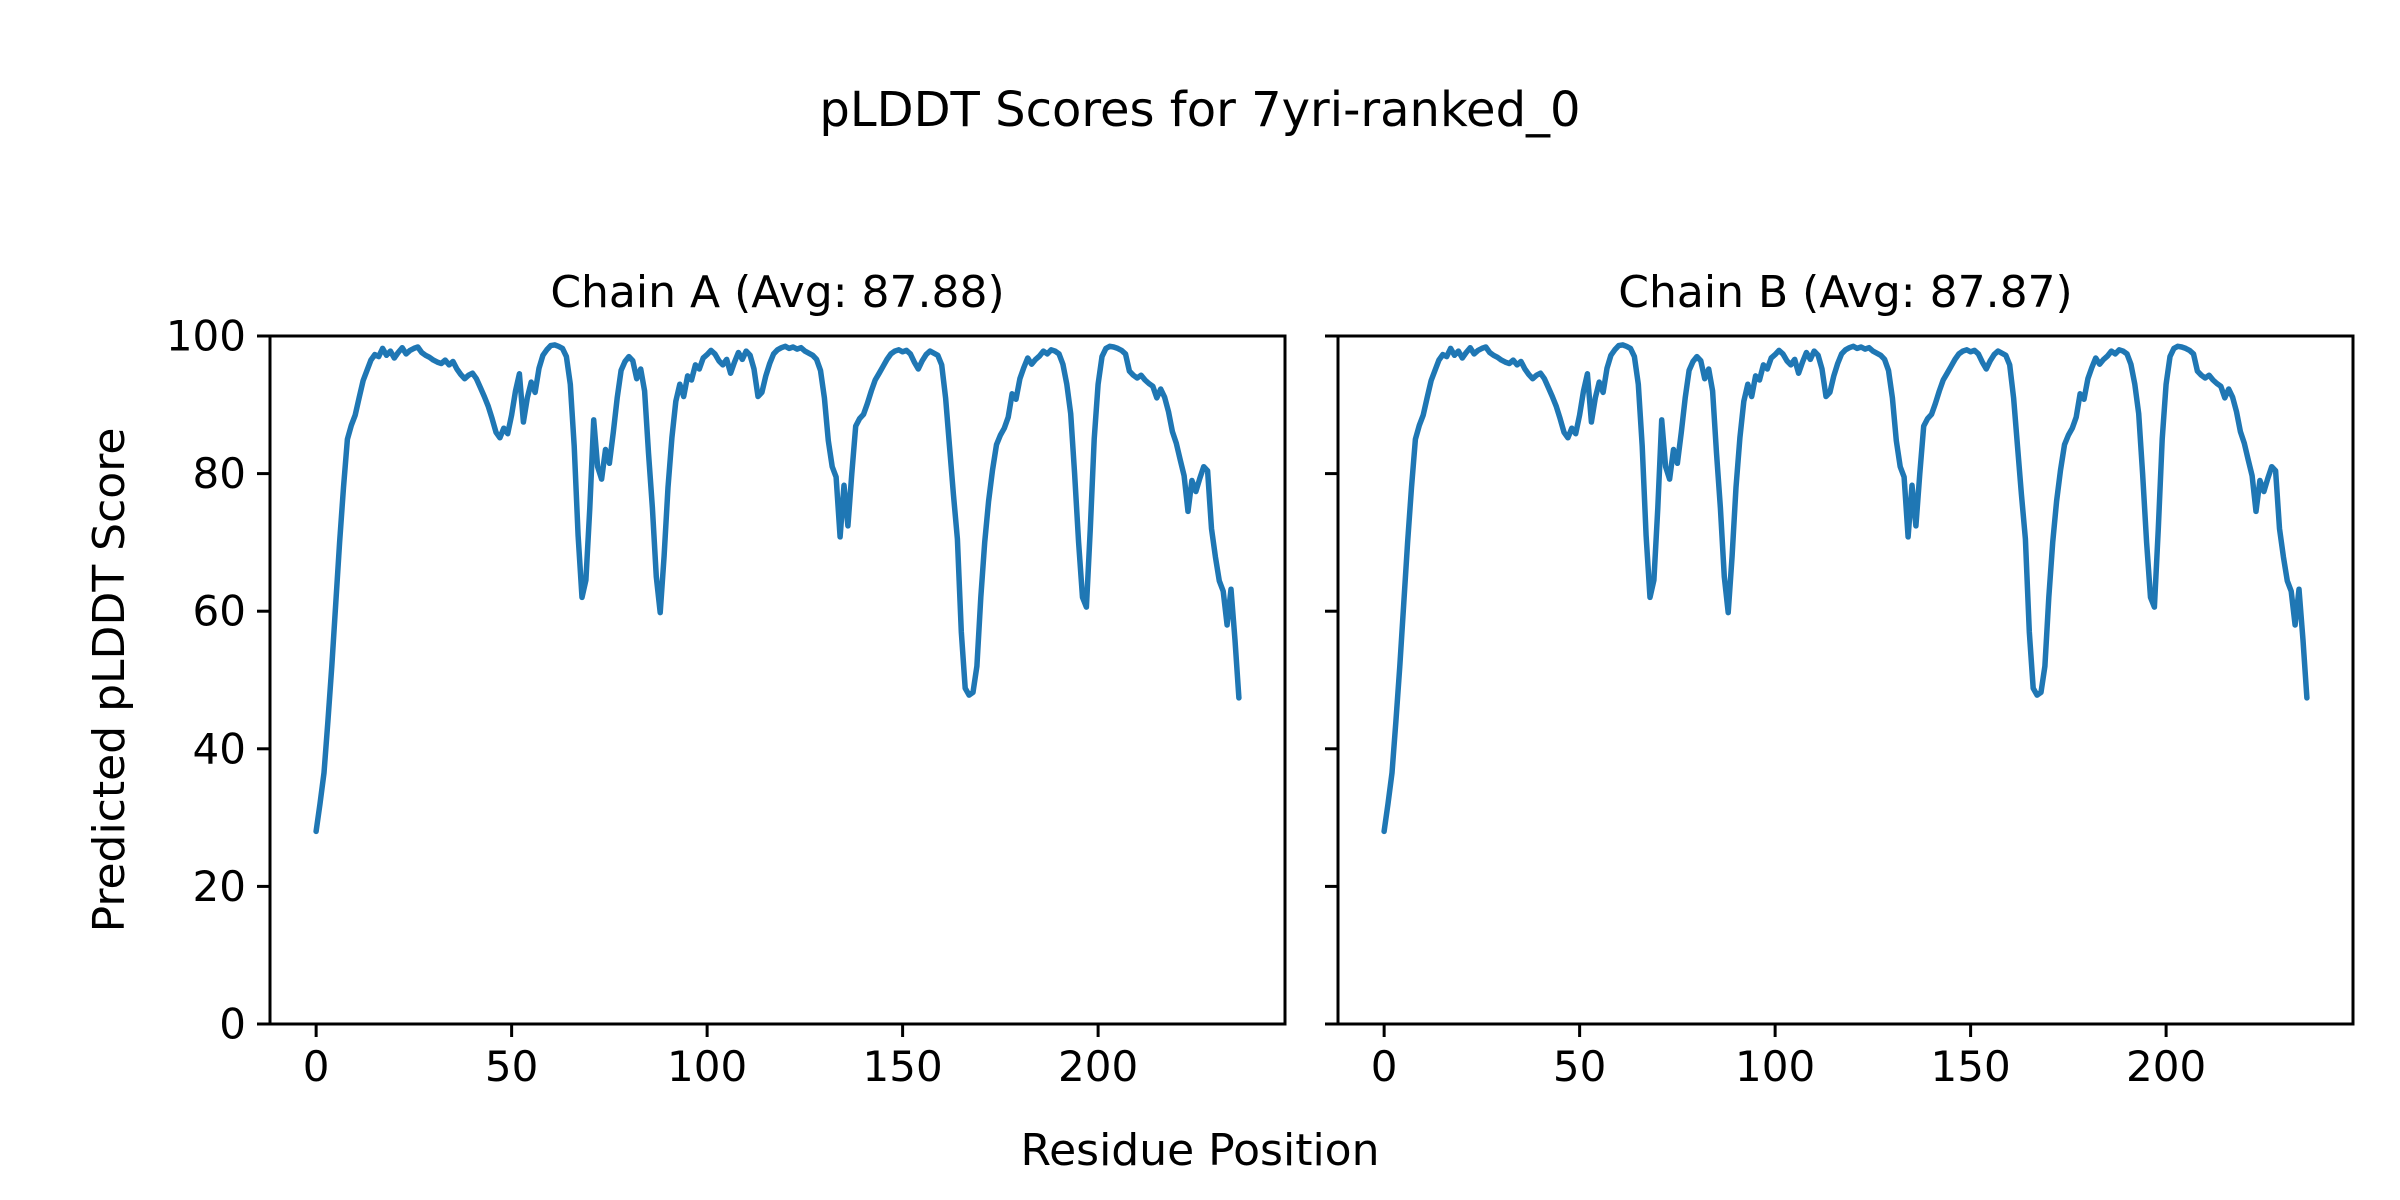 Image resolution: width=2400 pixels, height=1200 pixels. What do you see at coordinates (1200, 1150) in the screenshot?
I see `x-axis-label: Residue Position` at bounding box center [1200, 1150].